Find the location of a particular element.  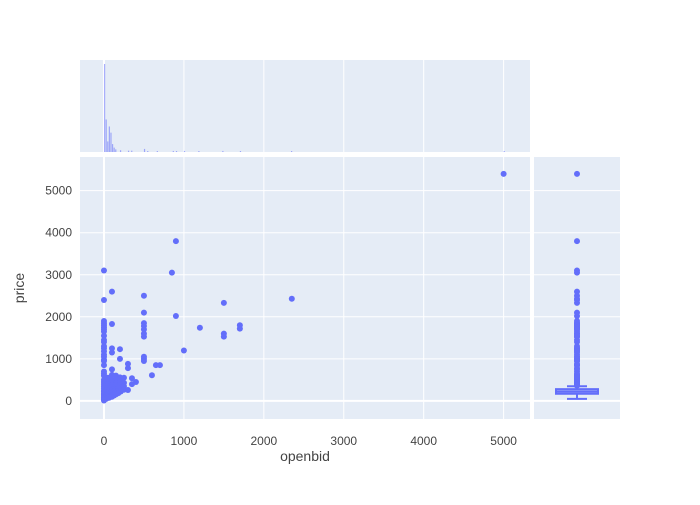

marginal-x-histogram is located at coordinates (304, 108).